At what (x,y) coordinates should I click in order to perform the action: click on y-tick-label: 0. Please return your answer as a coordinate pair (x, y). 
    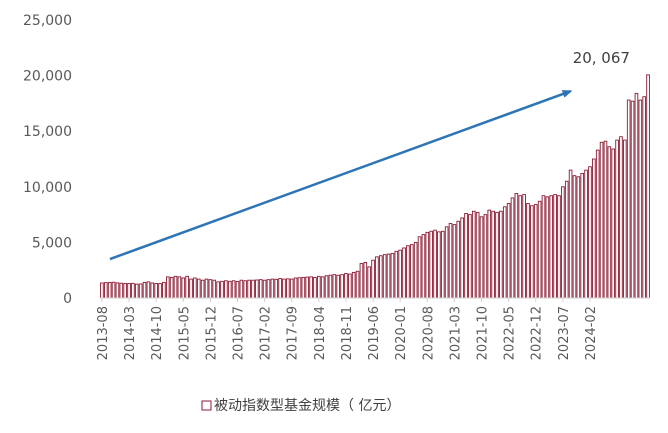
    Looking at the image, I should click on (67, 299).